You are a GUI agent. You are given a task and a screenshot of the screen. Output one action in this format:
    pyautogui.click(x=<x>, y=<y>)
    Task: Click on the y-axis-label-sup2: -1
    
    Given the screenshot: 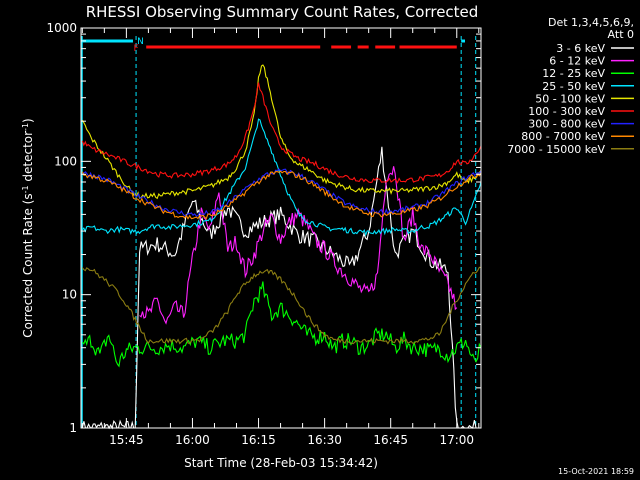 What is the action you would take?
    pyautogui.click(x=25, y=127)
    